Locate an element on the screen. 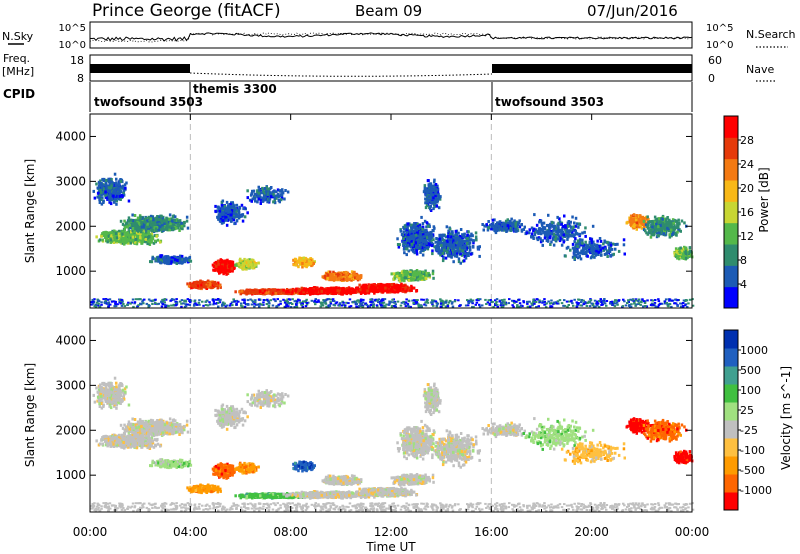 This screenshot has width=800, height=554. cpid-segment-1: twofsound 3503 is located at coordinates (148, 102).